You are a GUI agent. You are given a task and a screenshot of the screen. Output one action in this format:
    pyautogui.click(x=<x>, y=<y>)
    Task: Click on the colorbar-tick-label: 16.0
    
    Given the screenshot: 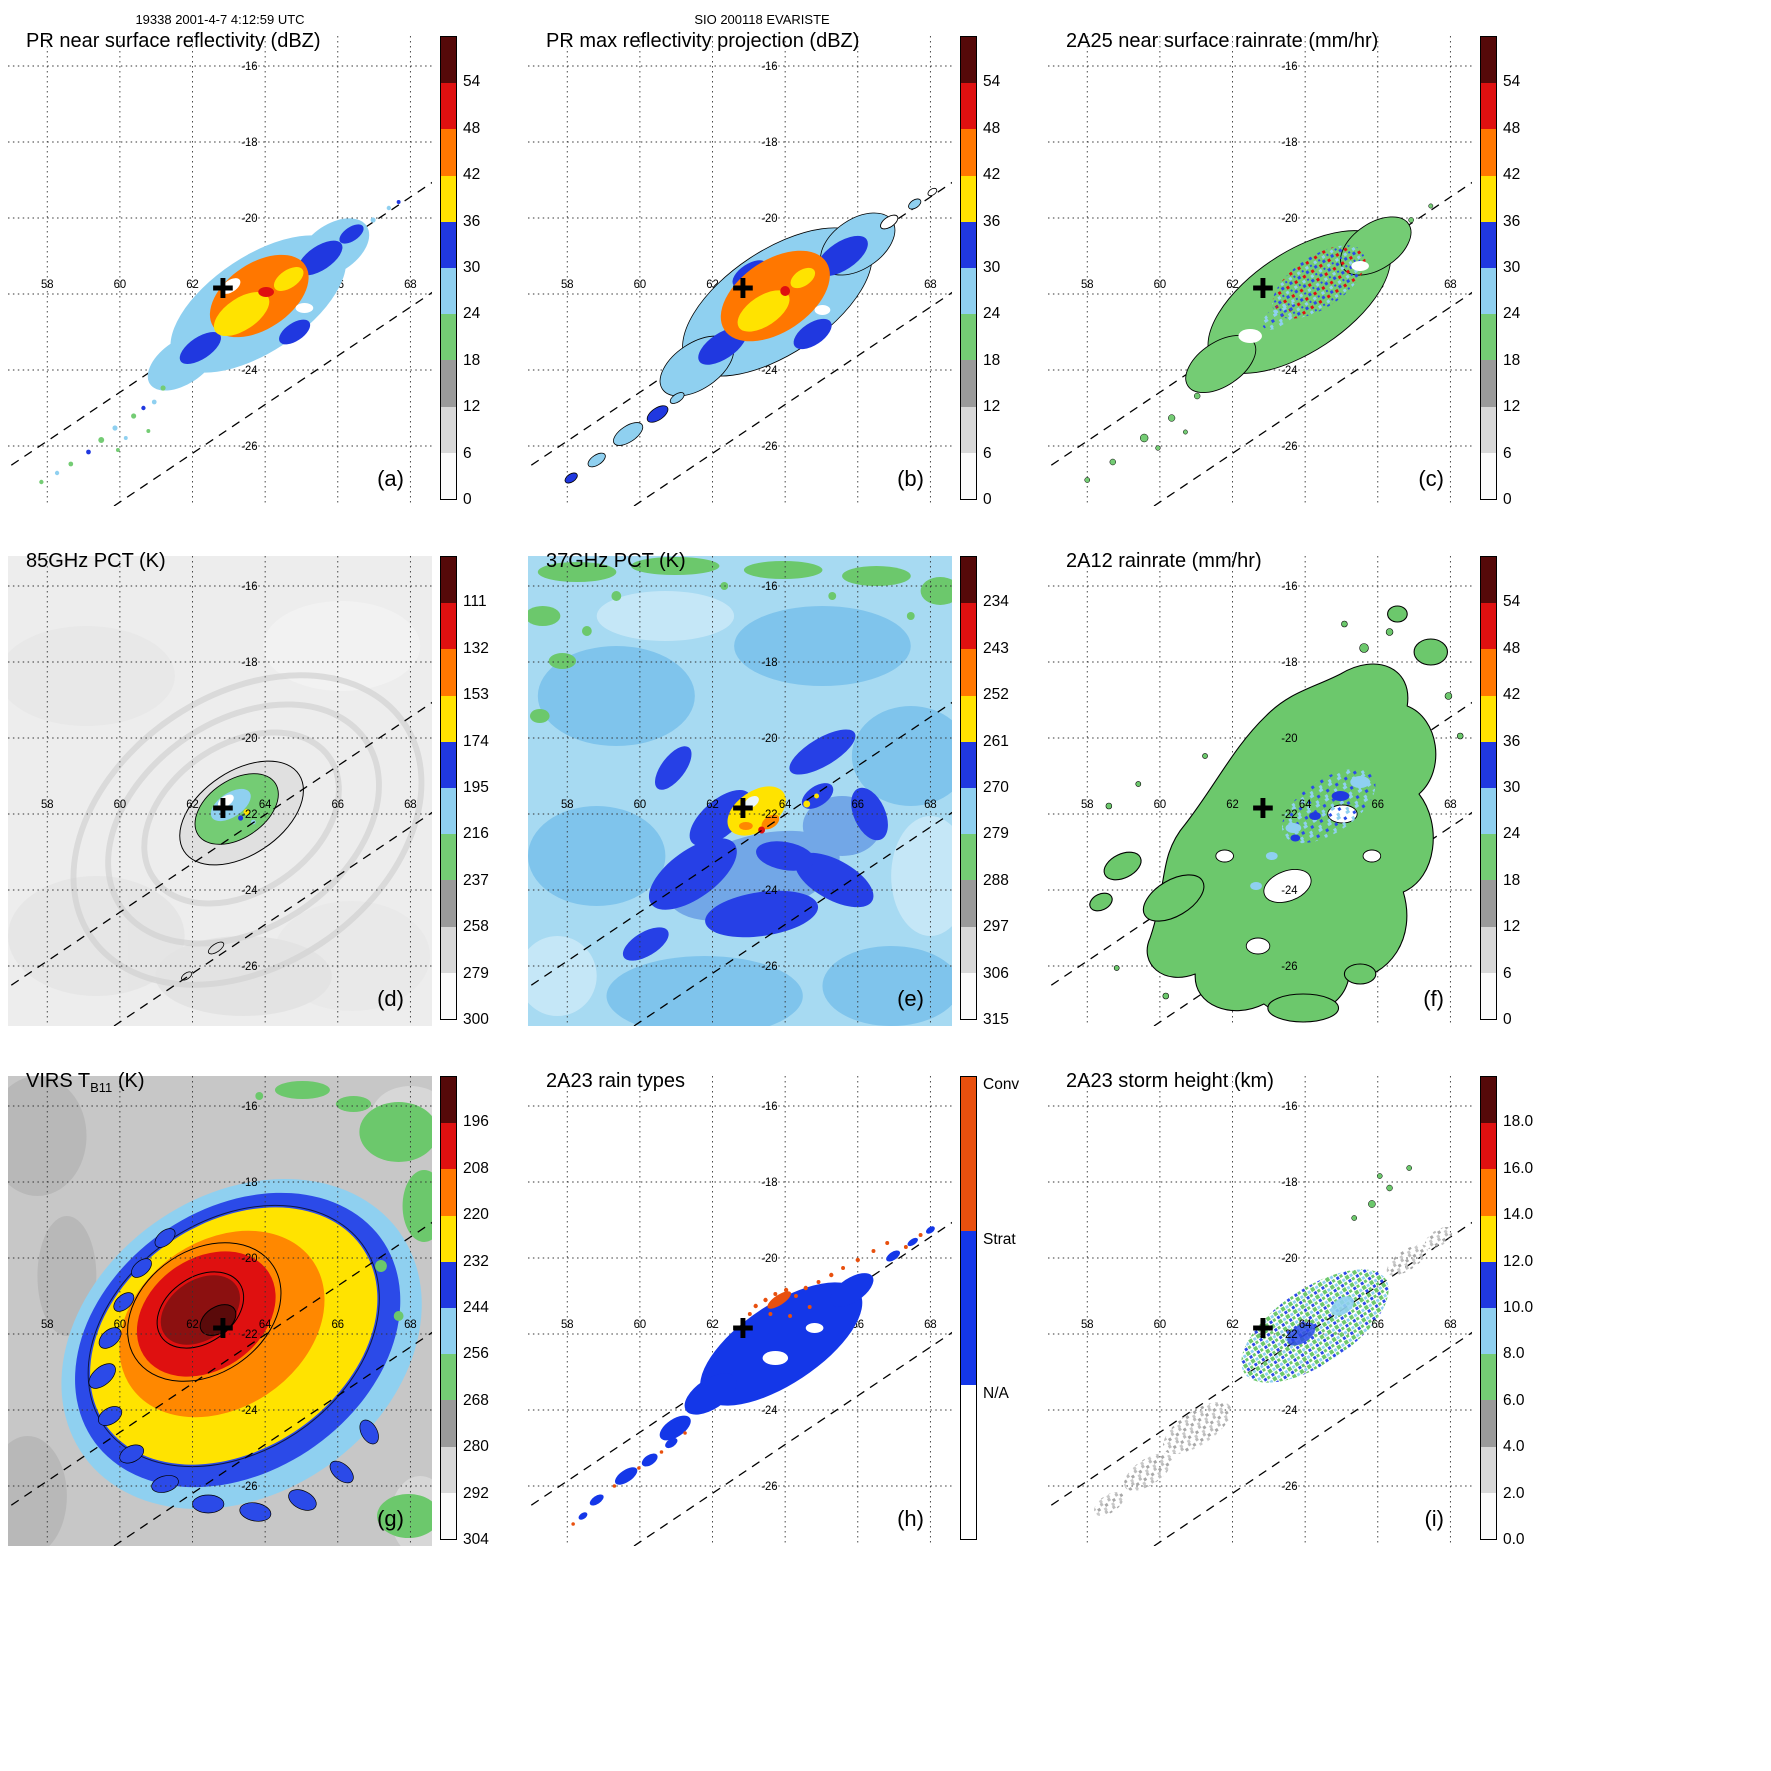 What is the action you would take?
    pyautogui.click(x=1518, y=1168)
    